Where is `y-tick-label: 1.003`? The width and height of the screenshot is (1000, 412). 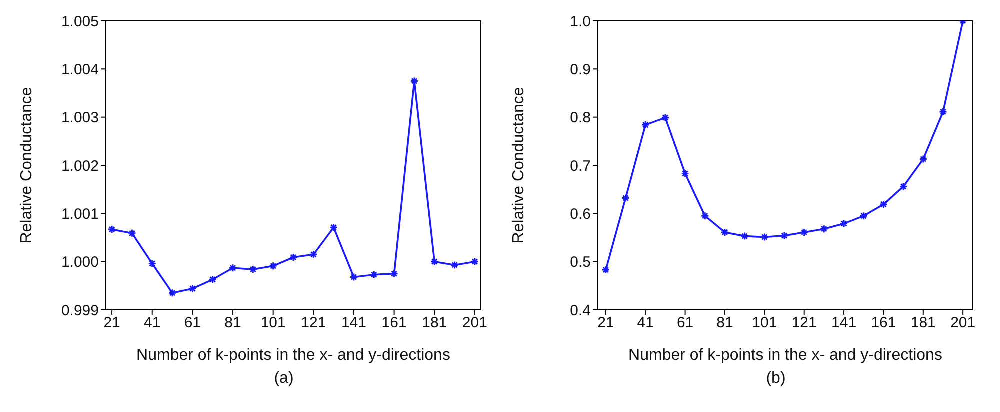 y-tick-label: 1.003 is located at coordinates (80, 118).